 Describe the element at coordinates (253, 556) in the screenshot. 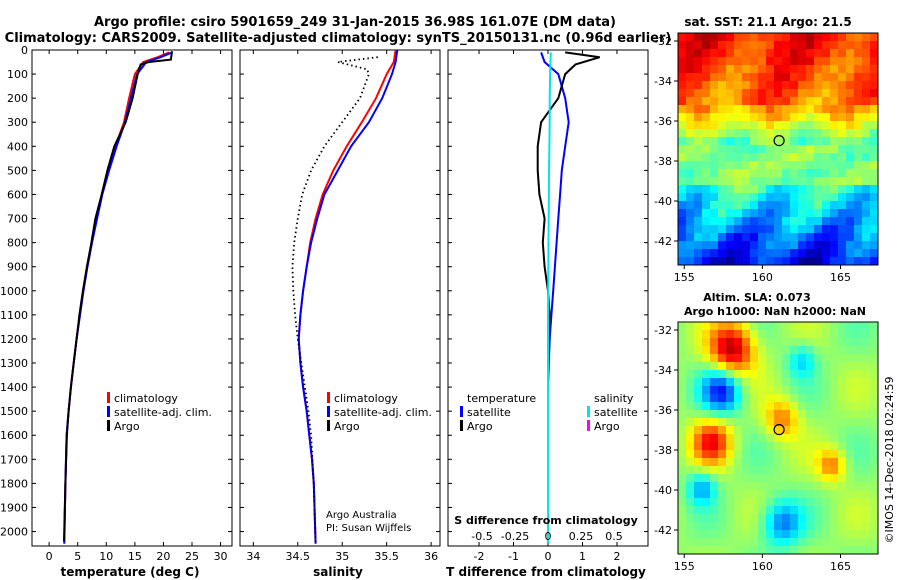

I see `x-tick-label: 34` at that location.